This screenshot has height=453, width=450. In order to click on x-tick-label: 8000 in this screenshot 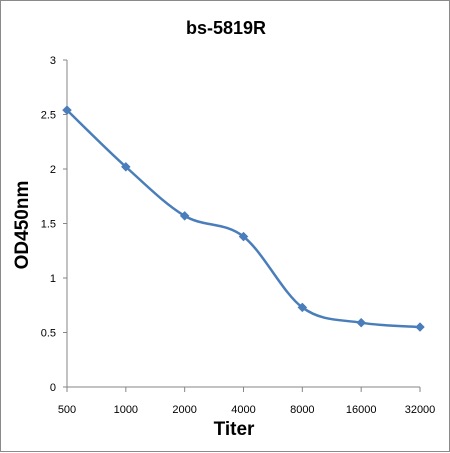, I will do `click(302, 410)`.